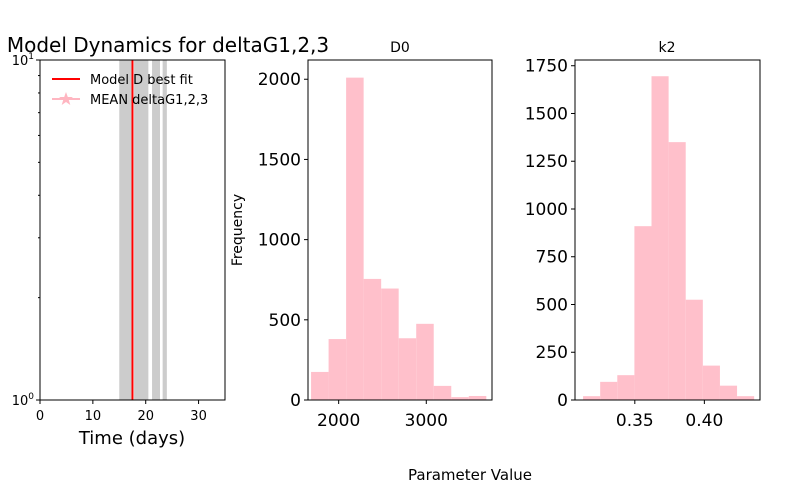 This screenshot has height=500, width=800. I want to click on p2-y-ticks: 0 500 1000 1500 2000, so click(283, 240).